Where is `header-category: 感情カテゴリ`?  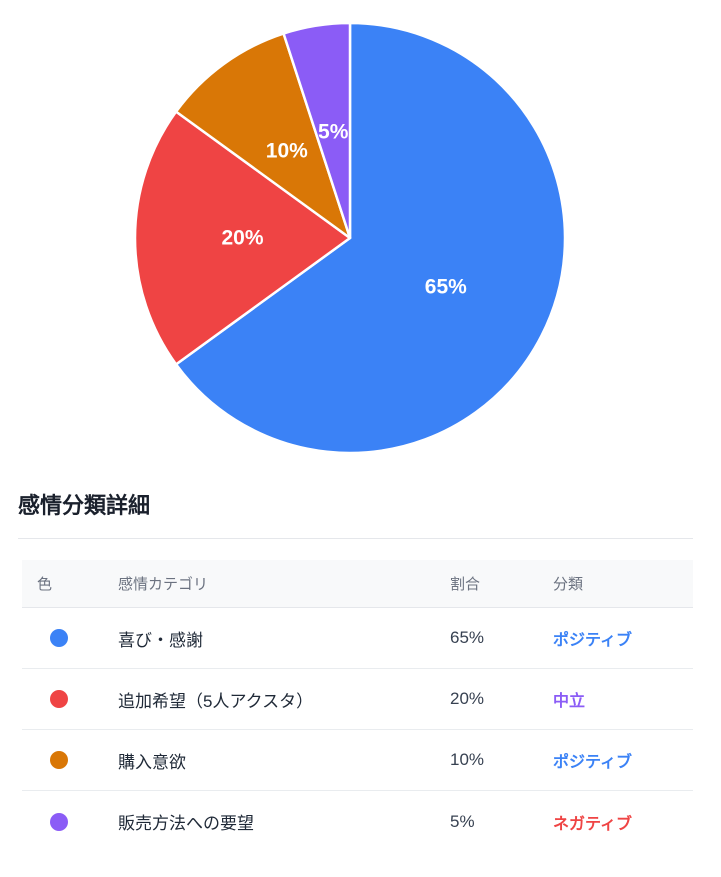
header-category: 感情カテゴリ is located at coordinates (163, 585).